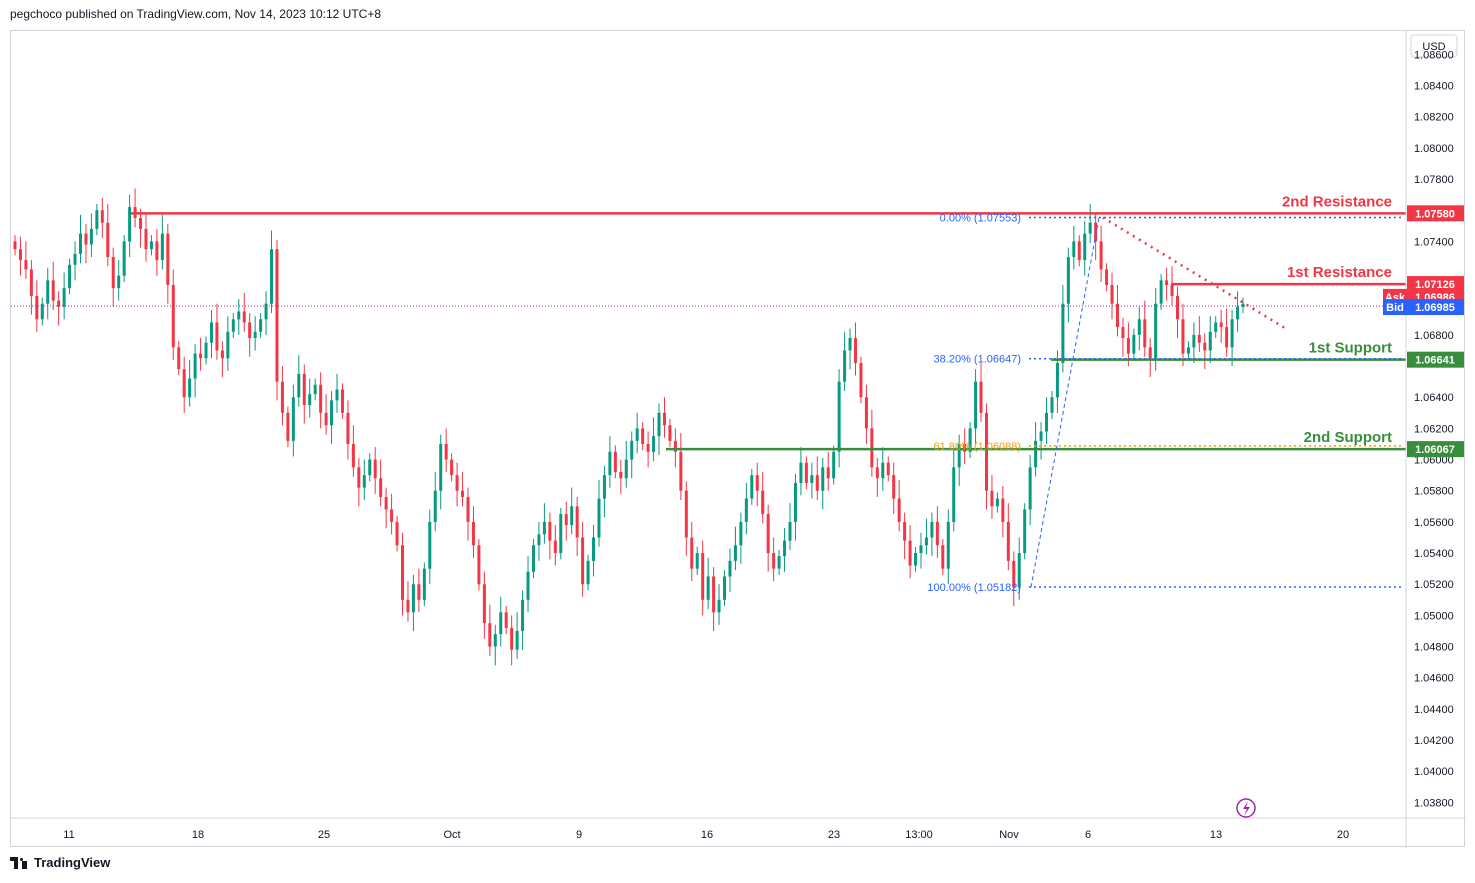  Describe the element at coordinates (1434, 429) in the screenshot. I see `price-tick-label: 1.06200` at that location.